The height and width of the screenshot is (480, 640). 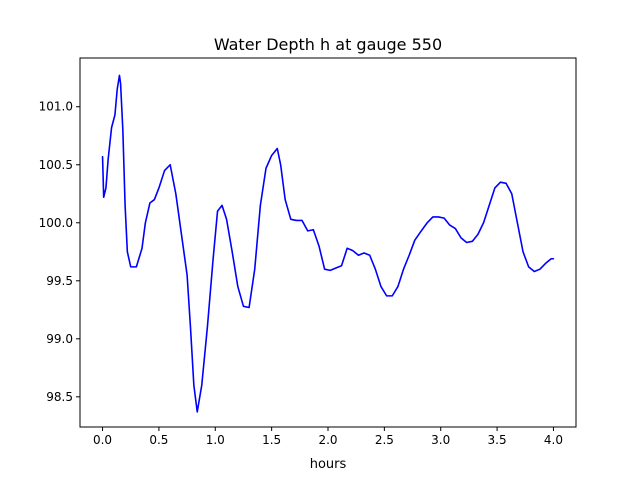 I want to click on x-tick-label: 3.5, so click(x=497, y=440).